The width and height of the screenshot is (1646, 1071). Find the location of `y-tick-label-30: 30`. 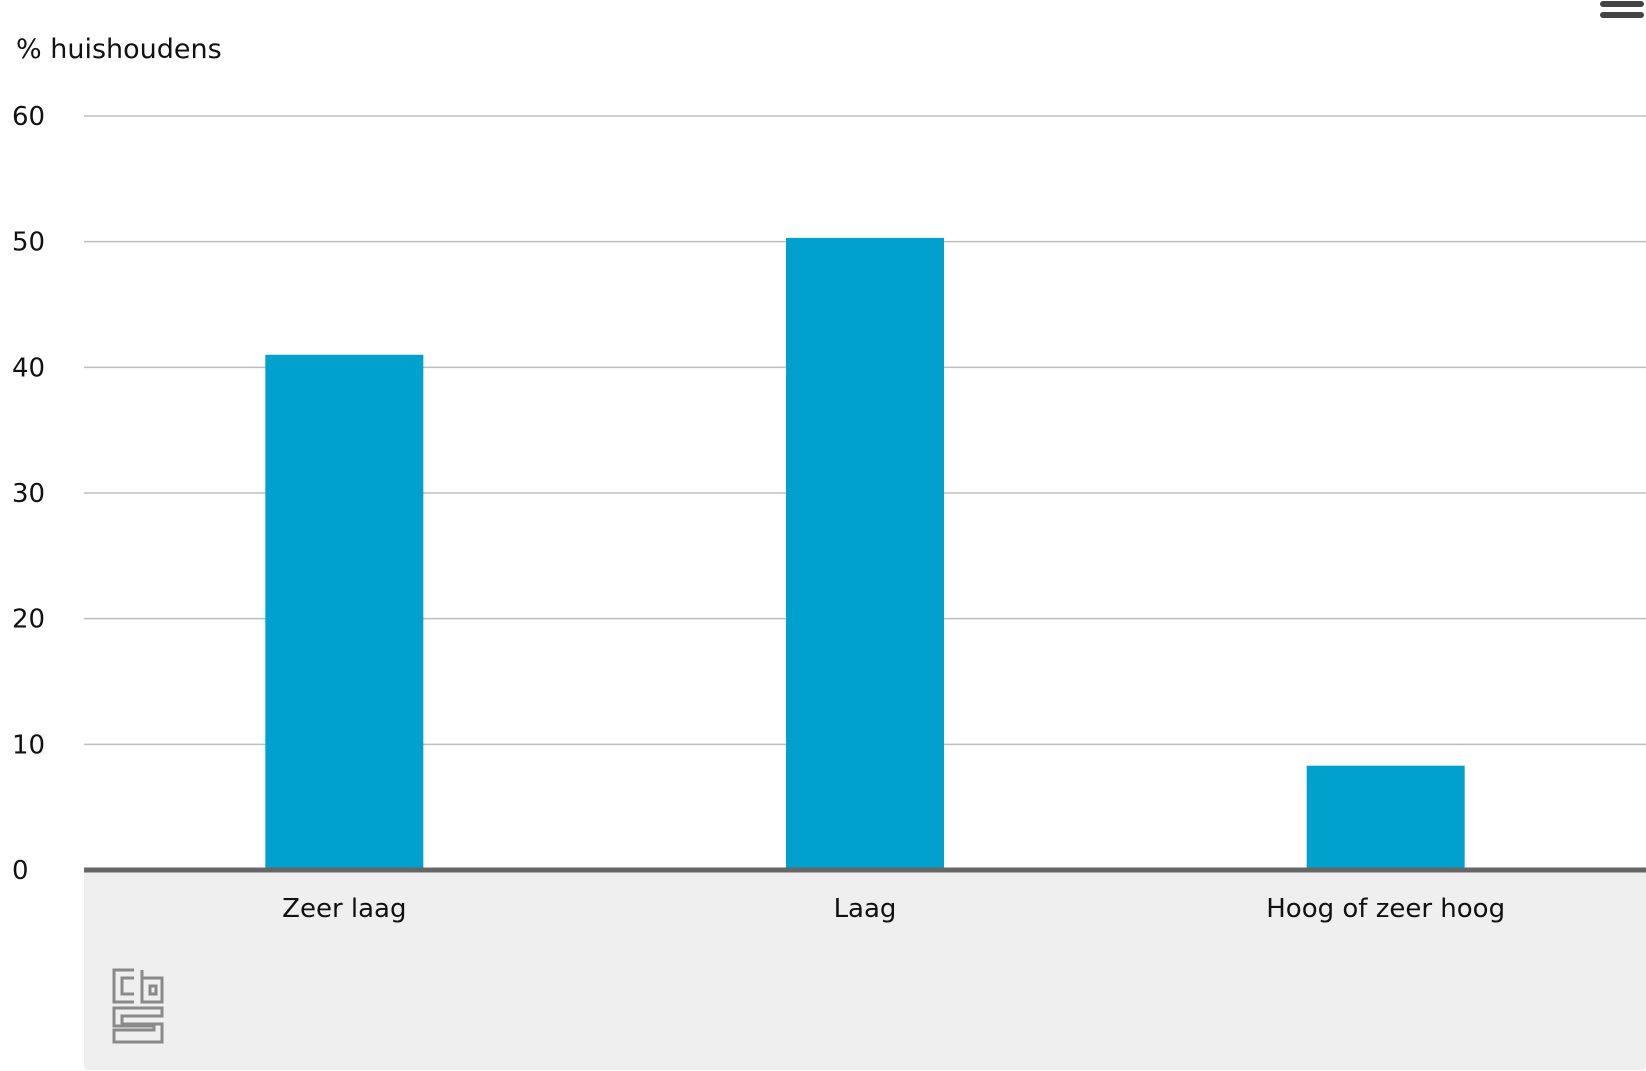

y-tick-label-30: 30 is located at coordinates (28, 494).